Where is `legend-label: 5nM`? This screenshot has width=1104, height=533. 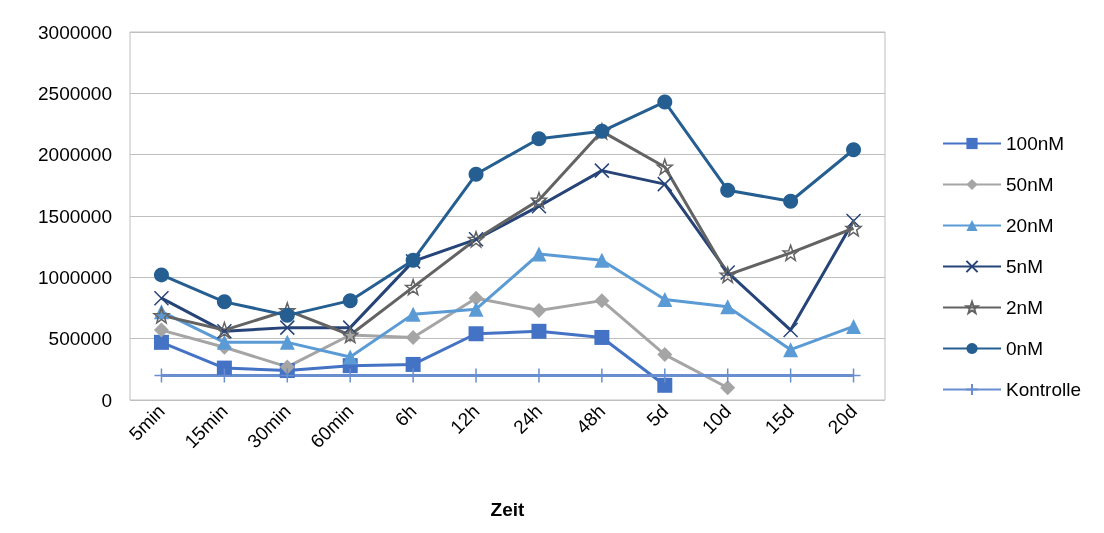
legend-label: 5nM is located at coordinates (1024, 266).